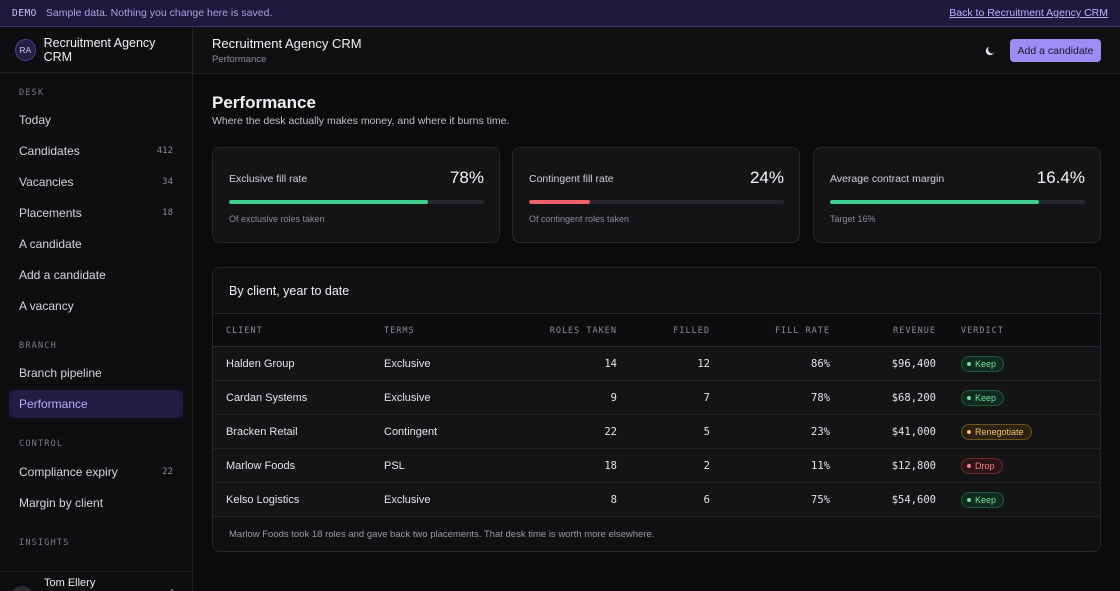  I want to click on sidebar-item-label: Compliance expiry, so click(68, 472).